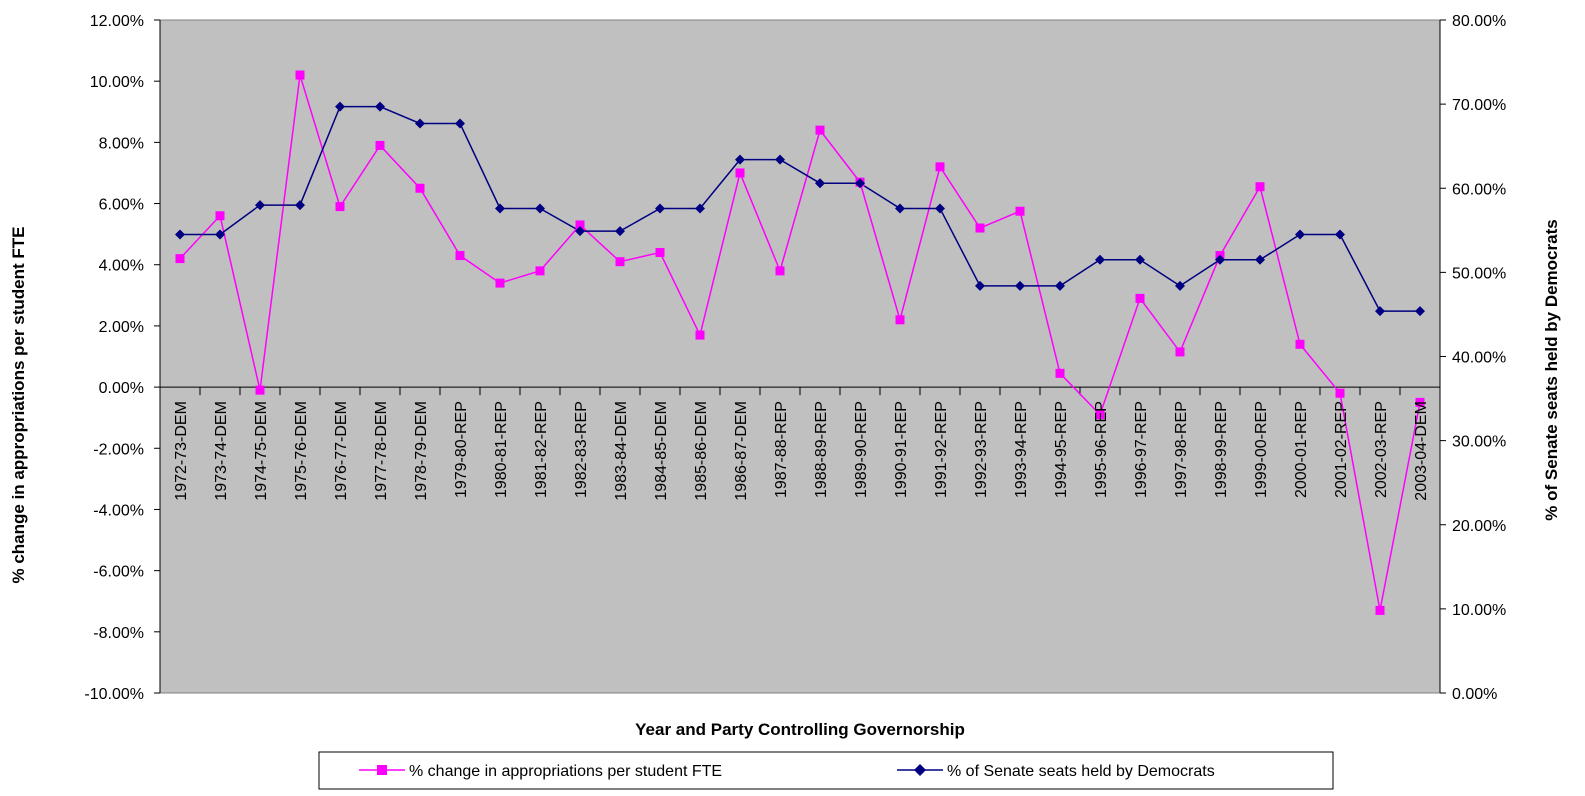  What do you see at coordinates (1479, 189) in the screenshot?
I see `right-tick-label: 60.00%` at bounding box center [1479, 189].